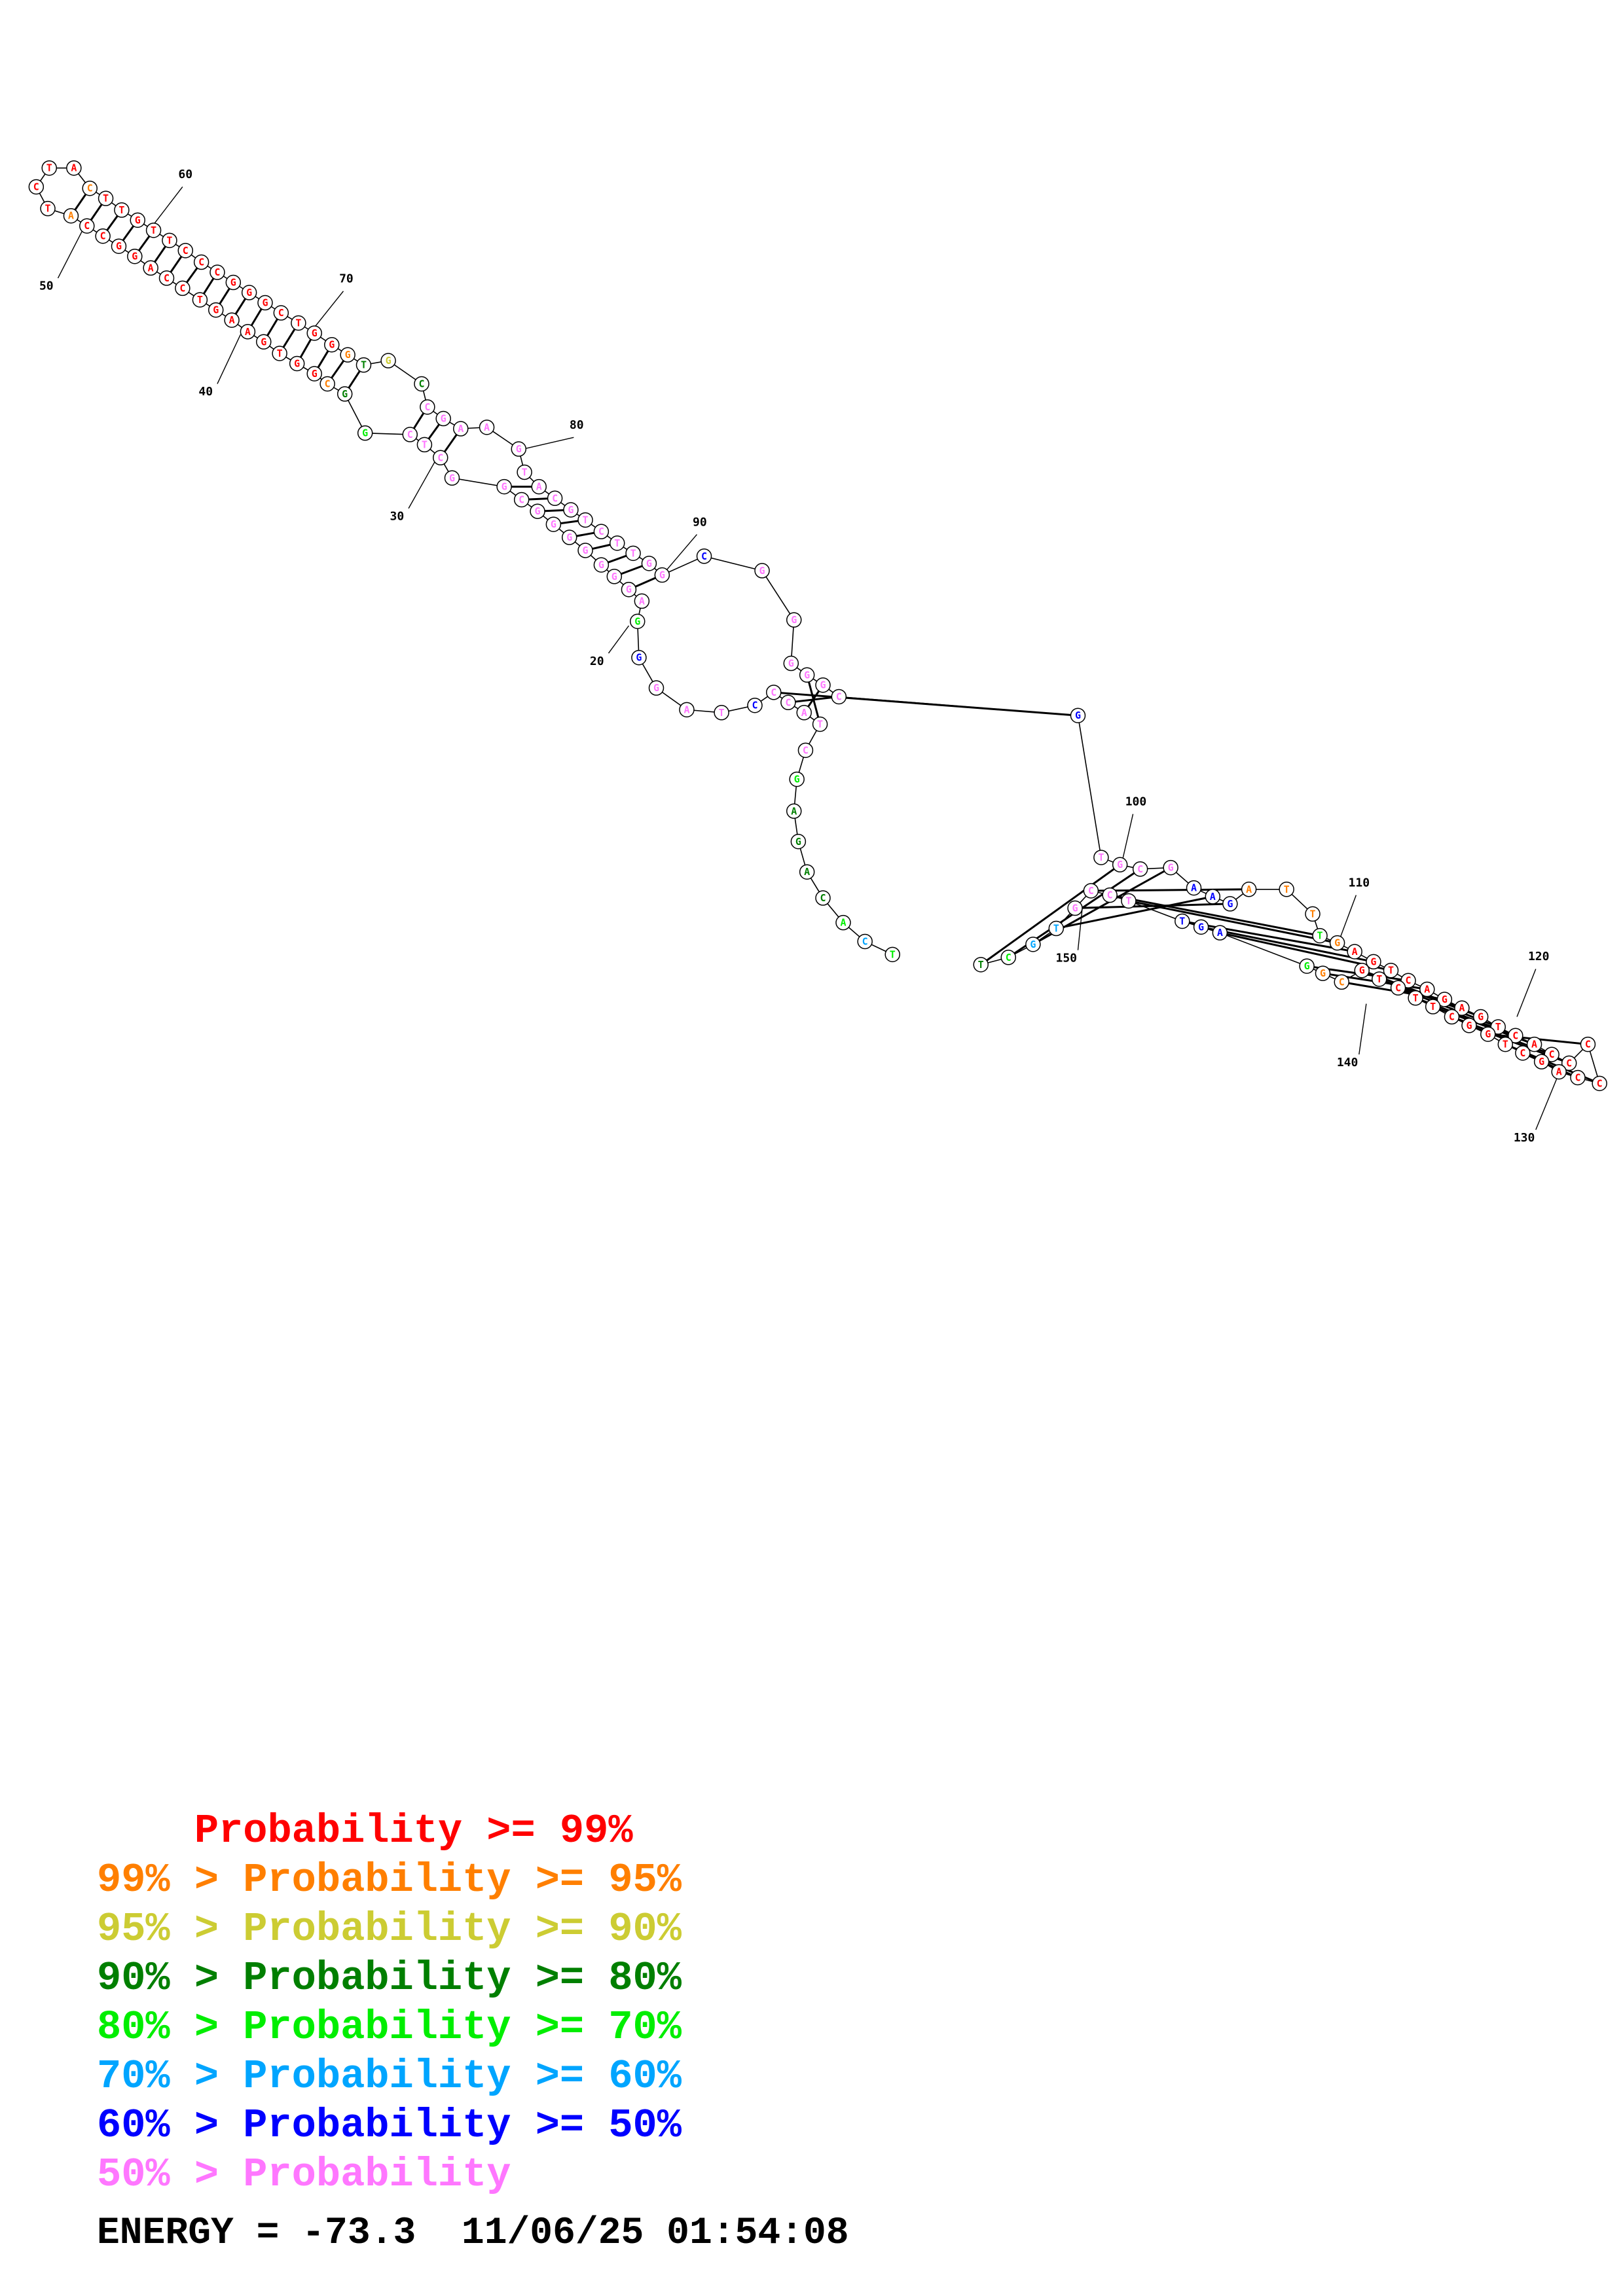  I want to click on legend-text: Probability >= 99%, so click(413, 1831).